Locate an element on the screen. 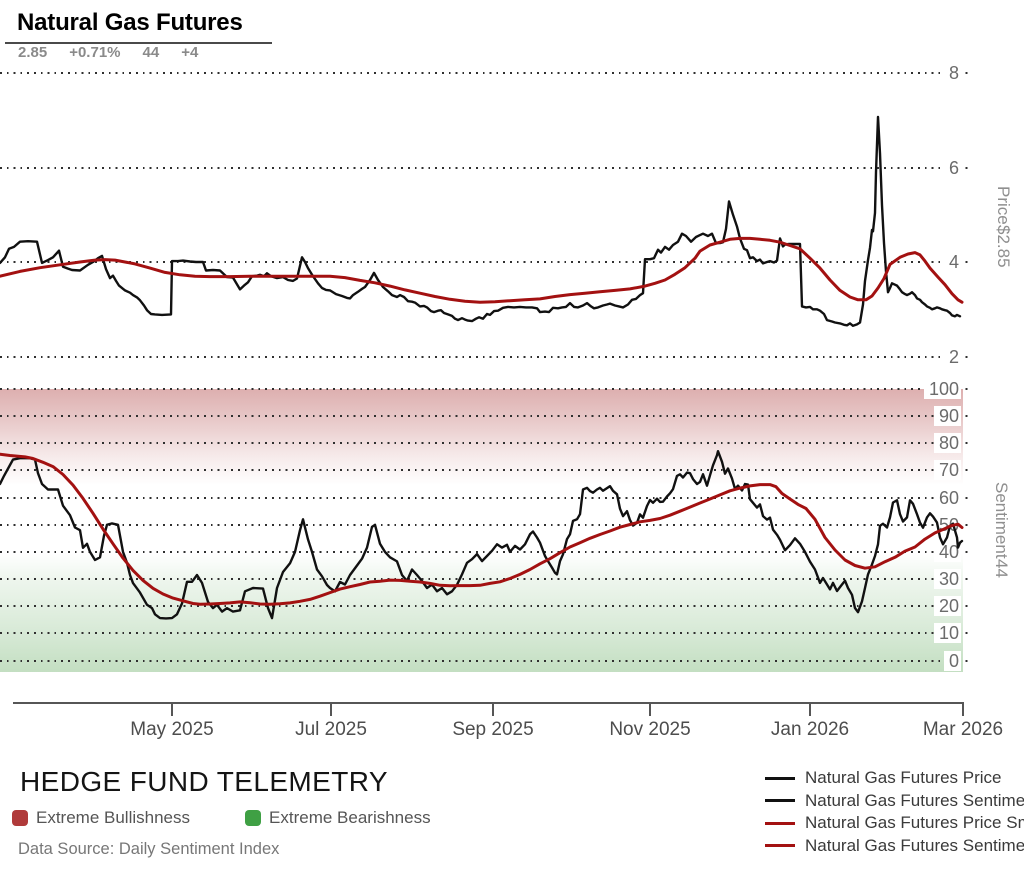 The image size is (1024, 878). y-tick-label-8: 8 is located at coordinates (952, 73).